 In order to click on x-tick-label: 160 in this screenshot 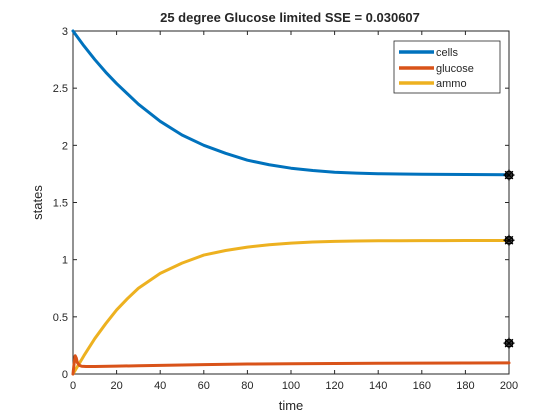, I will do `click(422, 386)`.